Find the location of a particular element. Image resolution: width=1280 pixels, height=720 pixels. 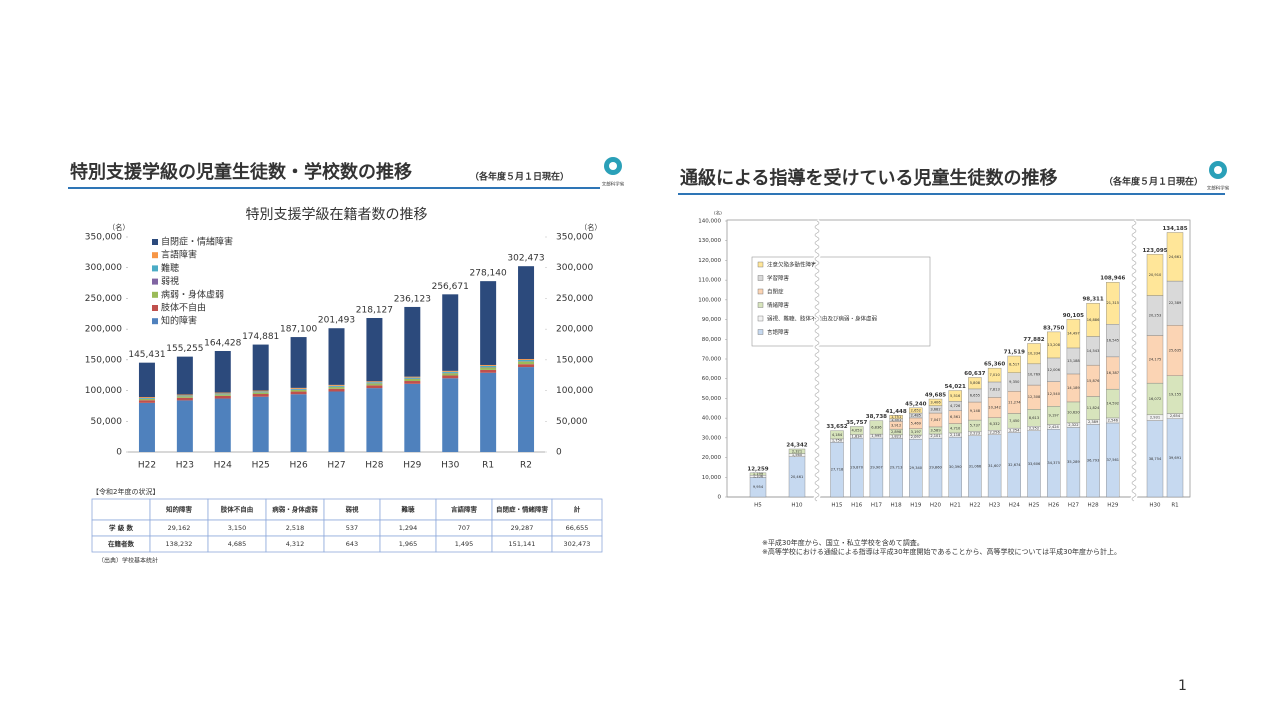

legend-label: 知的障害 is located at coordinates (179, 321).